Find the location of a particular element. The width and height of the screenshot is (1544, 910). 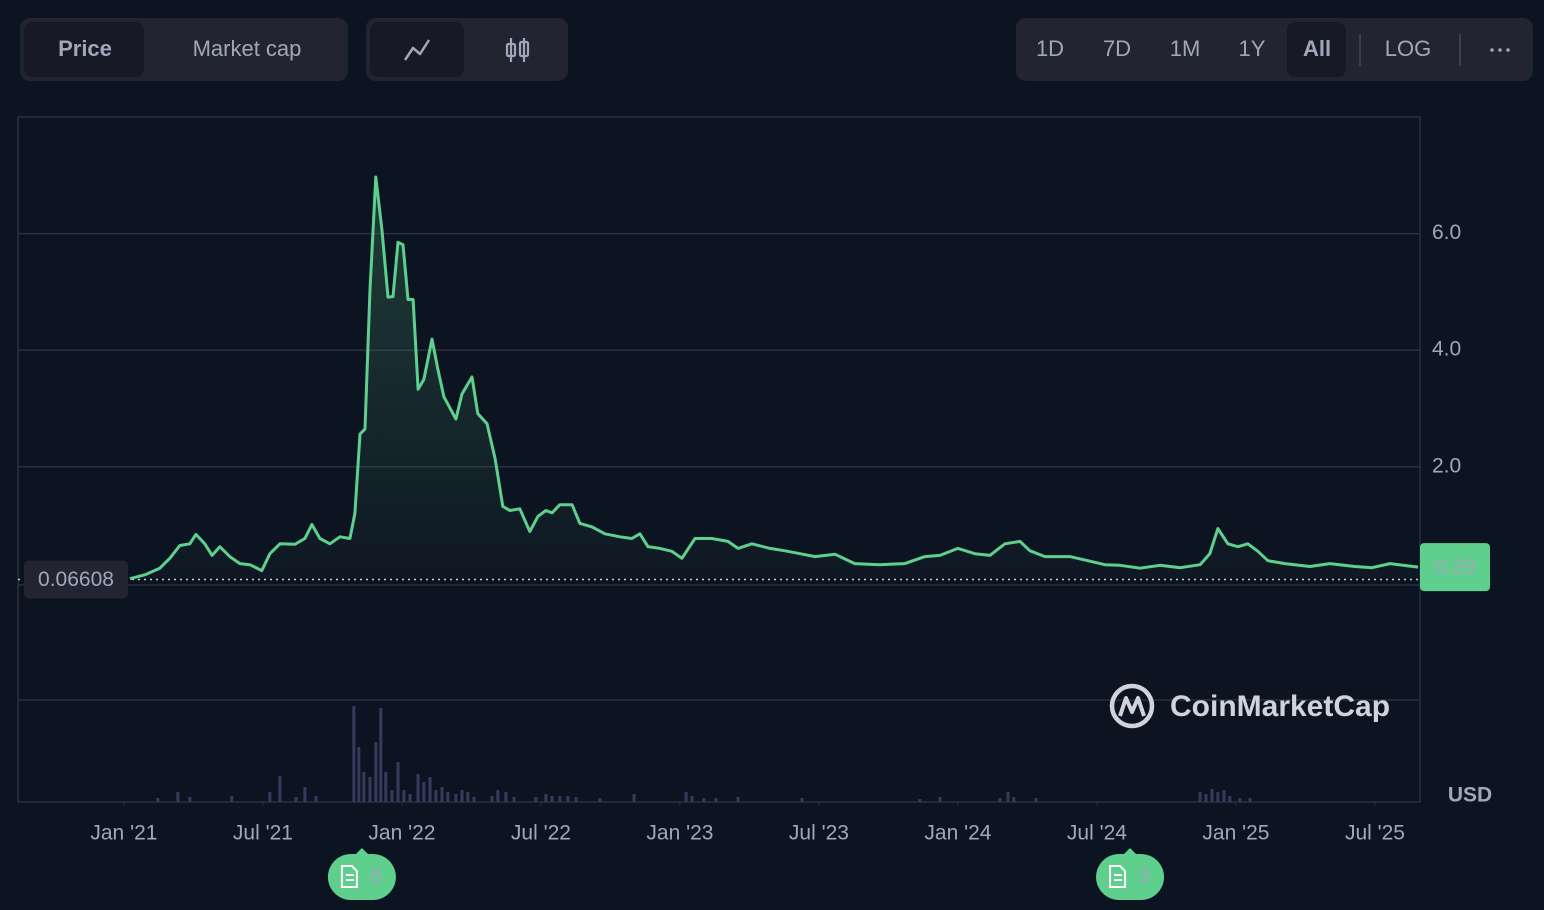

x-tick-label: Jan '24 is located at coordinates (957, 833).